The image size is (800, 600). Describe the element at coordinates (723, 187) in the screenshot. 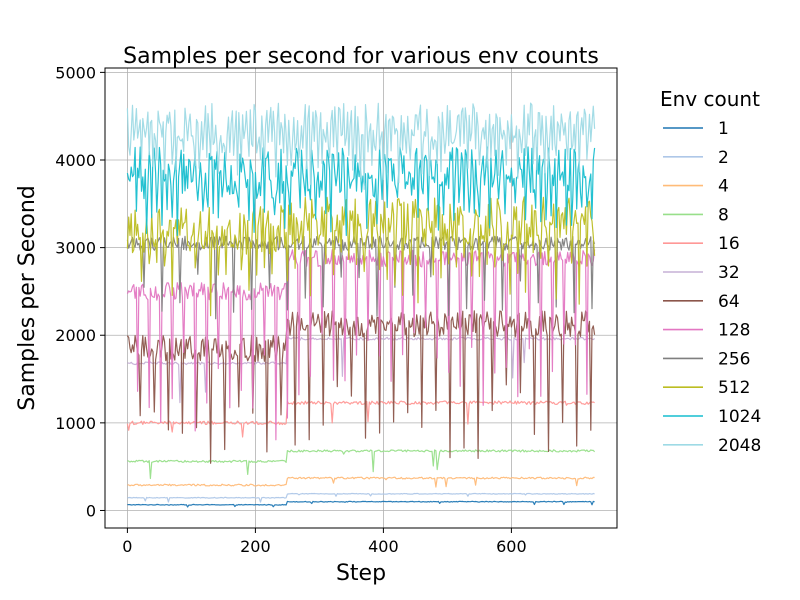

I see `legend-label: 4` at that location.